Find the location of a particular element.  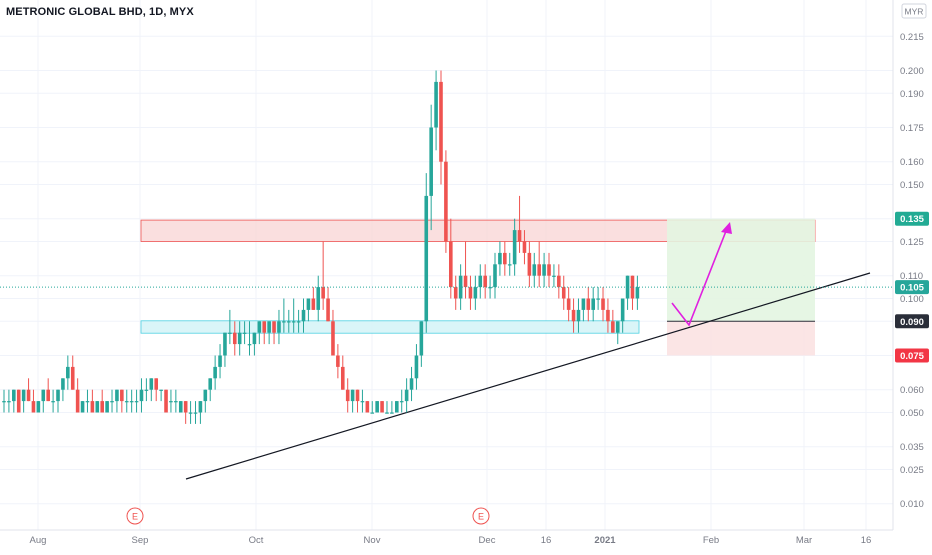

arrow-head-icon is located at coordinates (726, 228).